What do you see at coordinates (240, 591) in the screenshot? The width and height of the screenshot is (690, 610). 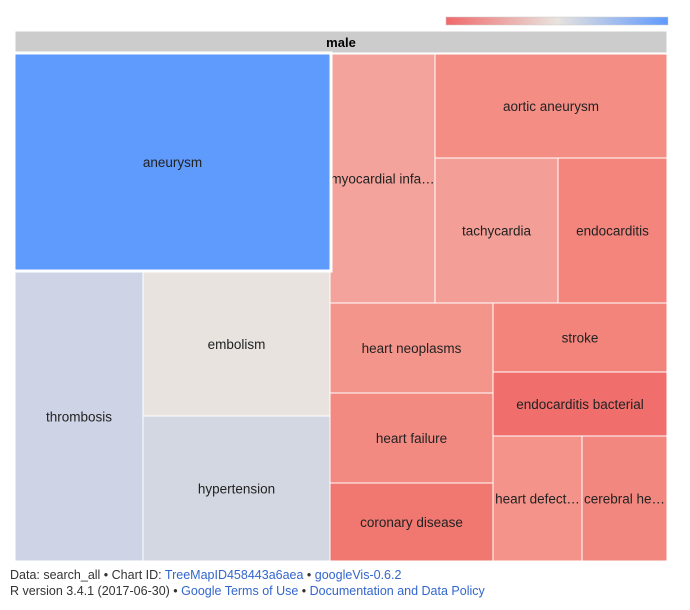 I see `terms-of-use-link: Google Terms of Use` at bounding box center [240, 591].